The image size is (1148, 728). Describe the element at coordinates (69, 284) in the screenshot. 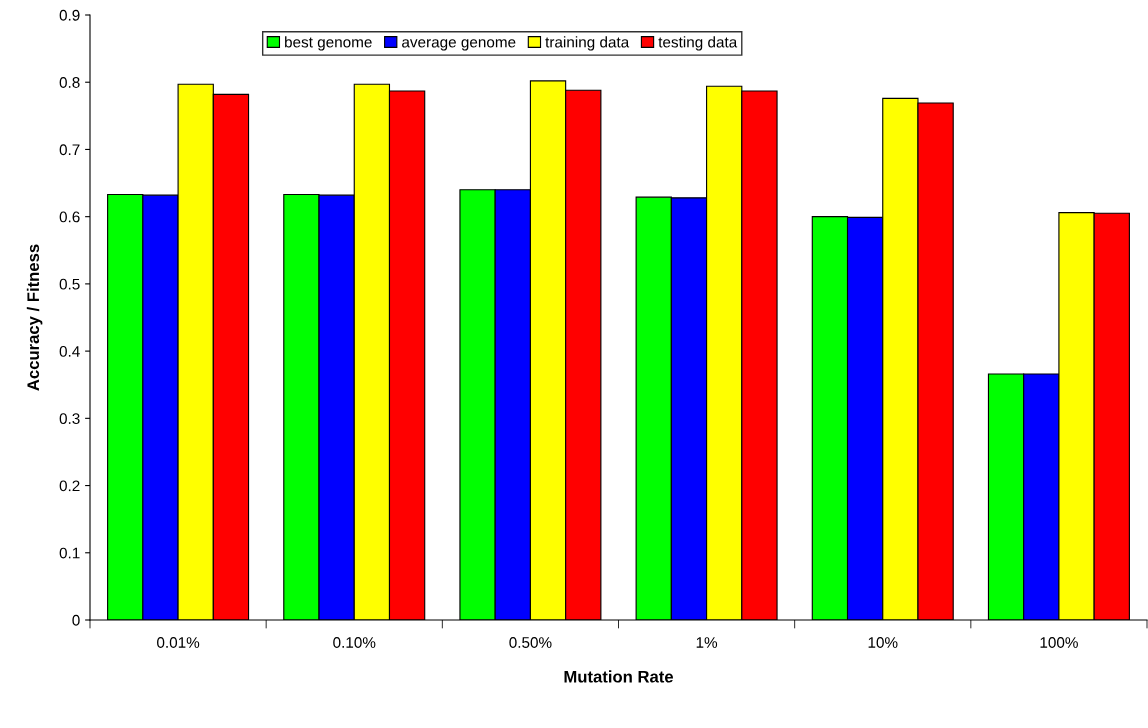

I see `y-tick-label: 0.5` at that location.